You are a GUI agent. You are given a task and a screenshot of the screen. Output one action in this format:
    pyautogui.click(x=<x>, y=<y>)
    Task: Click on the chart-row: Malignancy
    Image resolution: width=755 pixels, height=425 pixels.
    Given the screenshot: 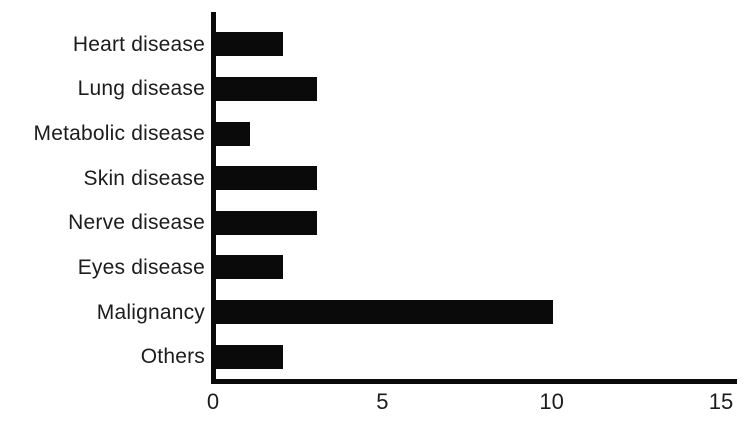 What is the action you would take?
    pyautogui.click(x=361, y=312)
    